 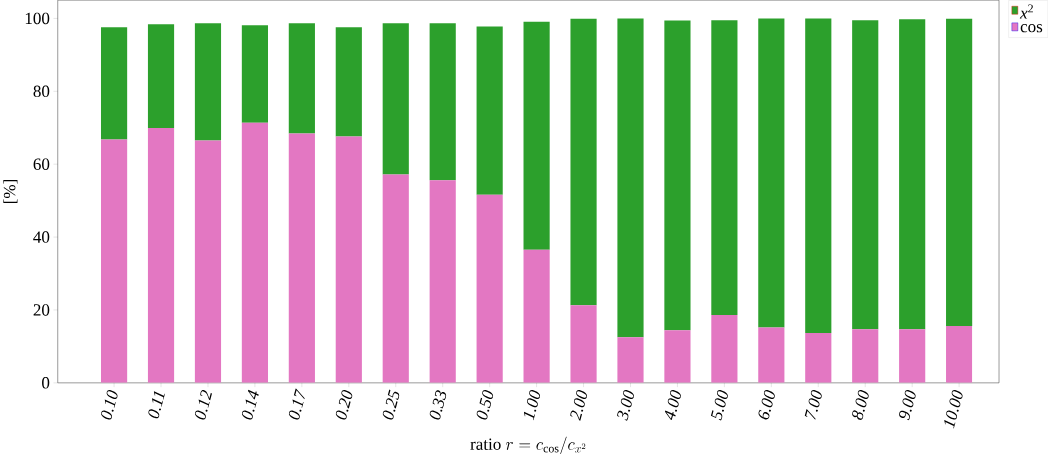 I want to click on x-tick-label: 4.00, so click(x=672, y=404).